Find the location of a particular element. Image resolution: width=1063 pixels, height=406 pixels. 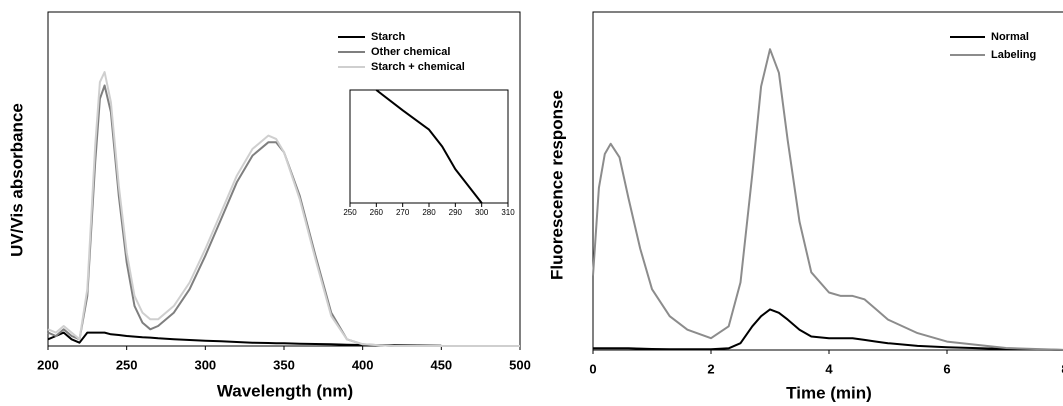

x-tick-label: 4 is located at coordinates (829, 368).